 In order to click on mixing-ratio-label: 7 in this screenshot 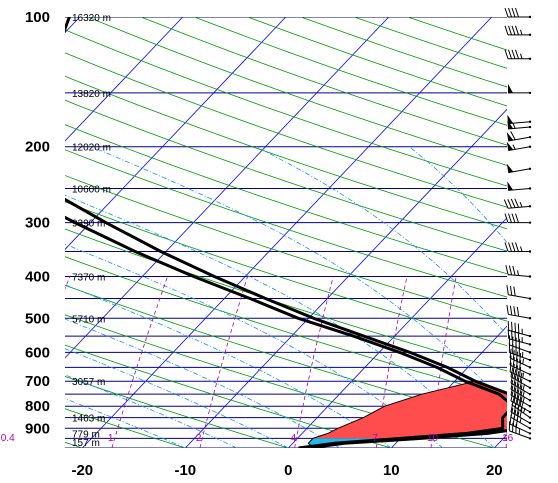, I will do `click(375, 438)`.